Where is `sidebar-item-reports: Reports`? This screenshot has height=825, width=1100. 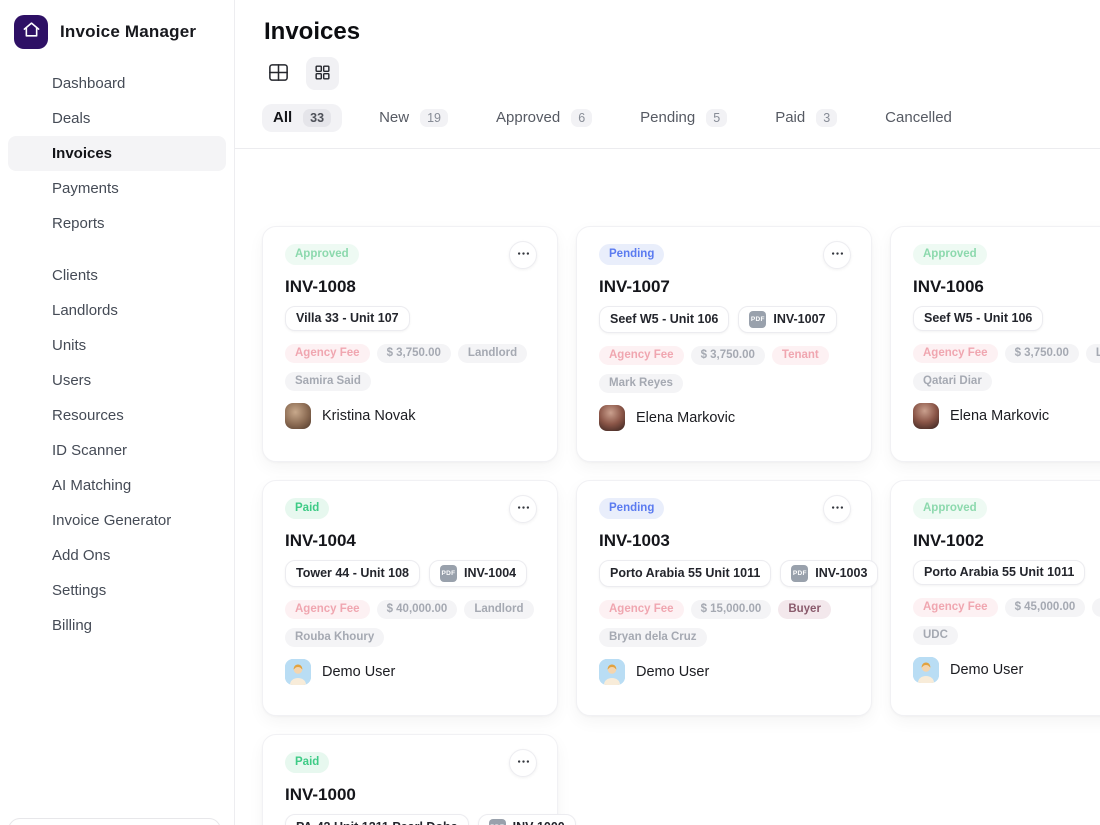
sidebar-item-reports: Reports is located at coordinates (117, 223).